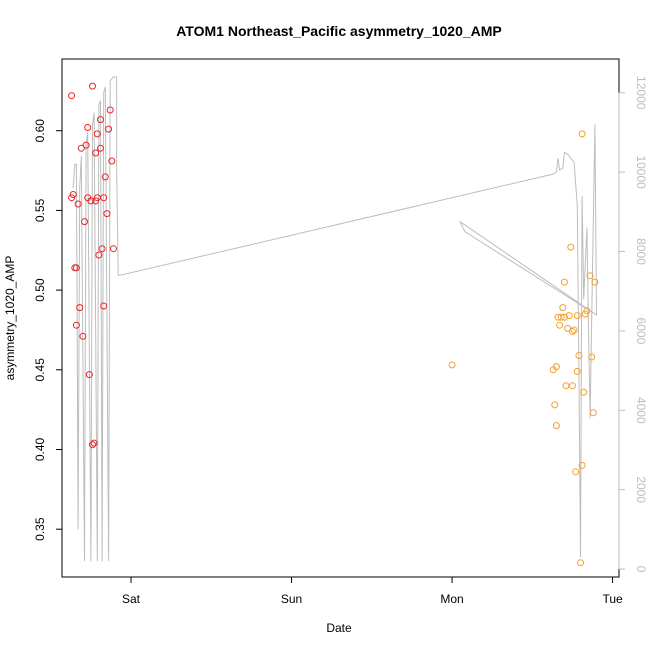  Describe the element at coordinates (40, 290) in the screenshot. I see `left-tick-label: 0.50` at that location.